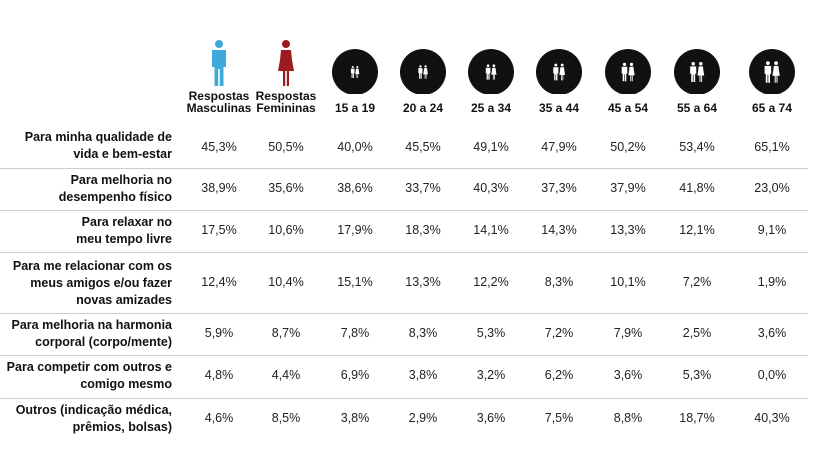 This screenshot has width=820, height=450. What do you see at coordinates (98, 145) in the screenshot?
I see `row-label-0: Para minha qualidade de vida e bem-estar` at bounding box center [98, 145].